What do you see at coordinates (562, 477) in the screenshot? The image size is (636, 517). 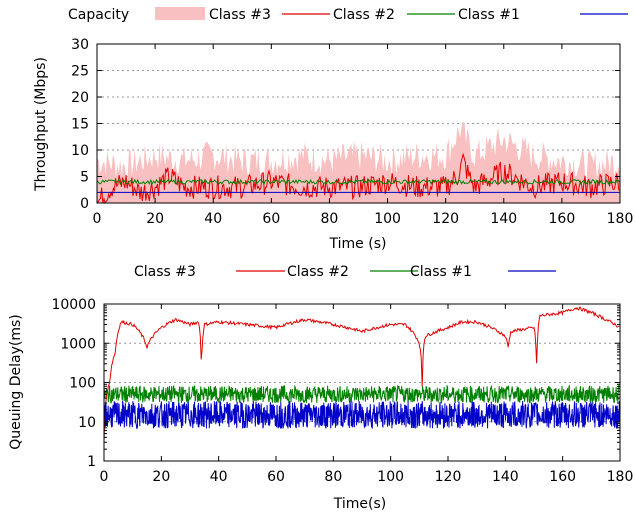 I see `bottom-x-tick-label: 160` at bounding box center [562, 477].